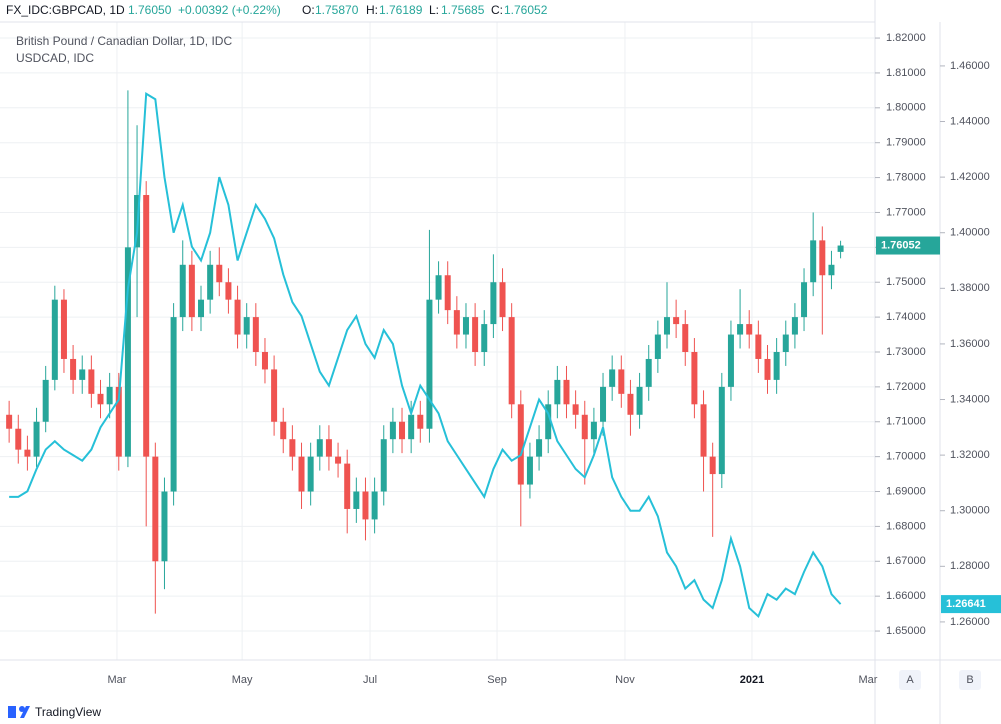  Describe the element at coordinates (150, 10) in the screenshot. I see `price: 1.76050` at that location.